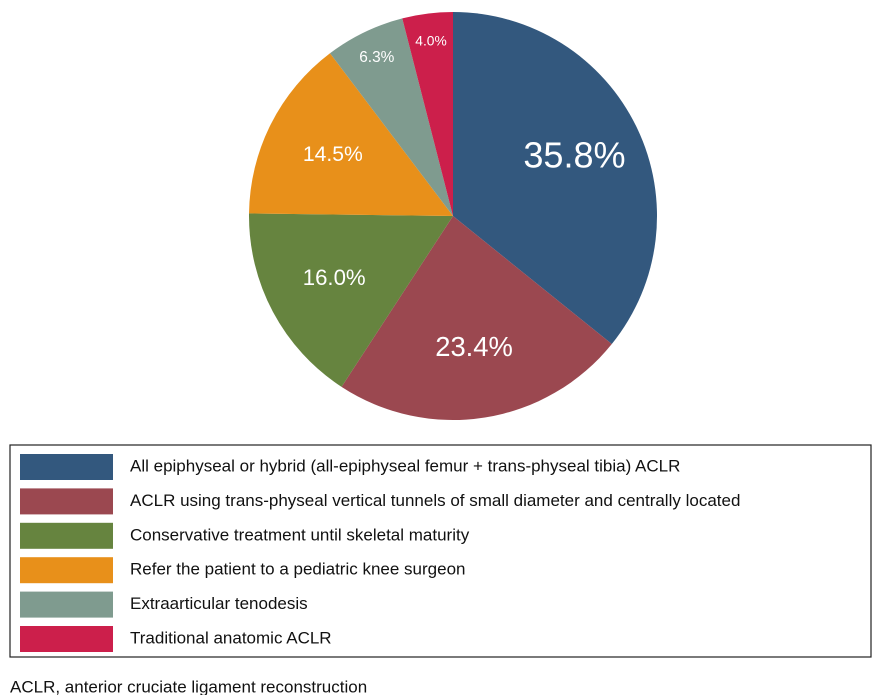  I want to click on slice-label: 16.0%, so click(334, 277).